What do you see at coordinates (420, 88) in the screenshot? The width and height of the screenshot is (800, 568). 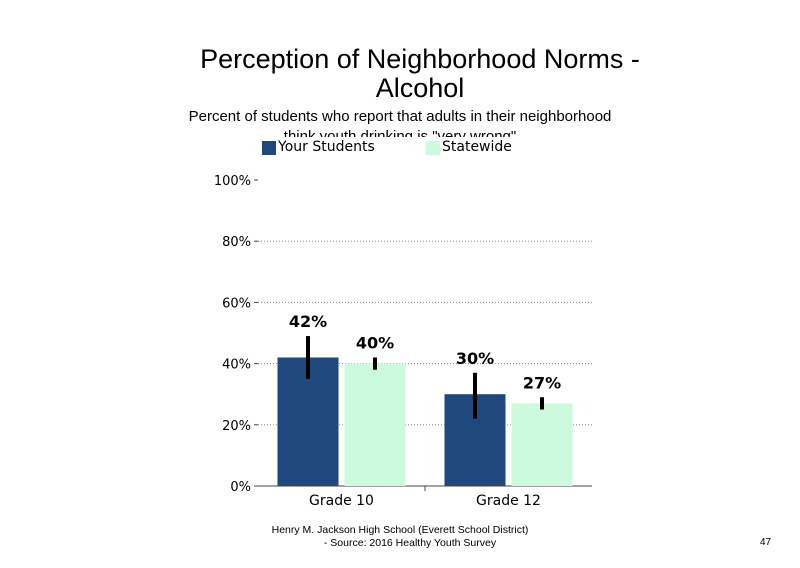 I see `chart-title-line-2: Alcohol` at bounding box center [420, 88].